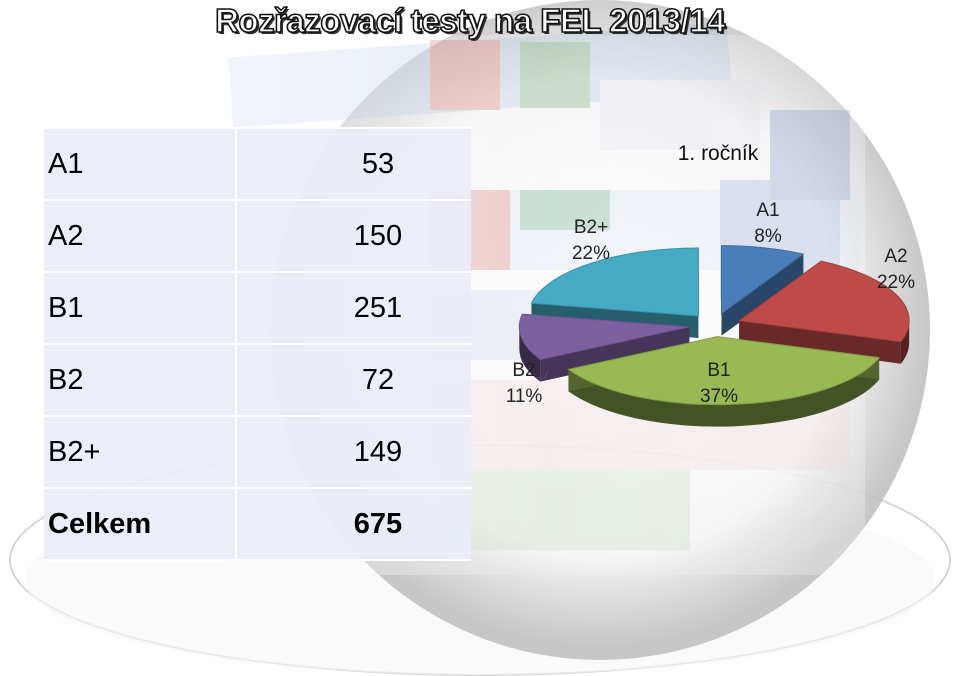  What do you see at coordinates (767, 210) in the screenshot?
I see `pie-label: A1` at bounding box center [767, 210].